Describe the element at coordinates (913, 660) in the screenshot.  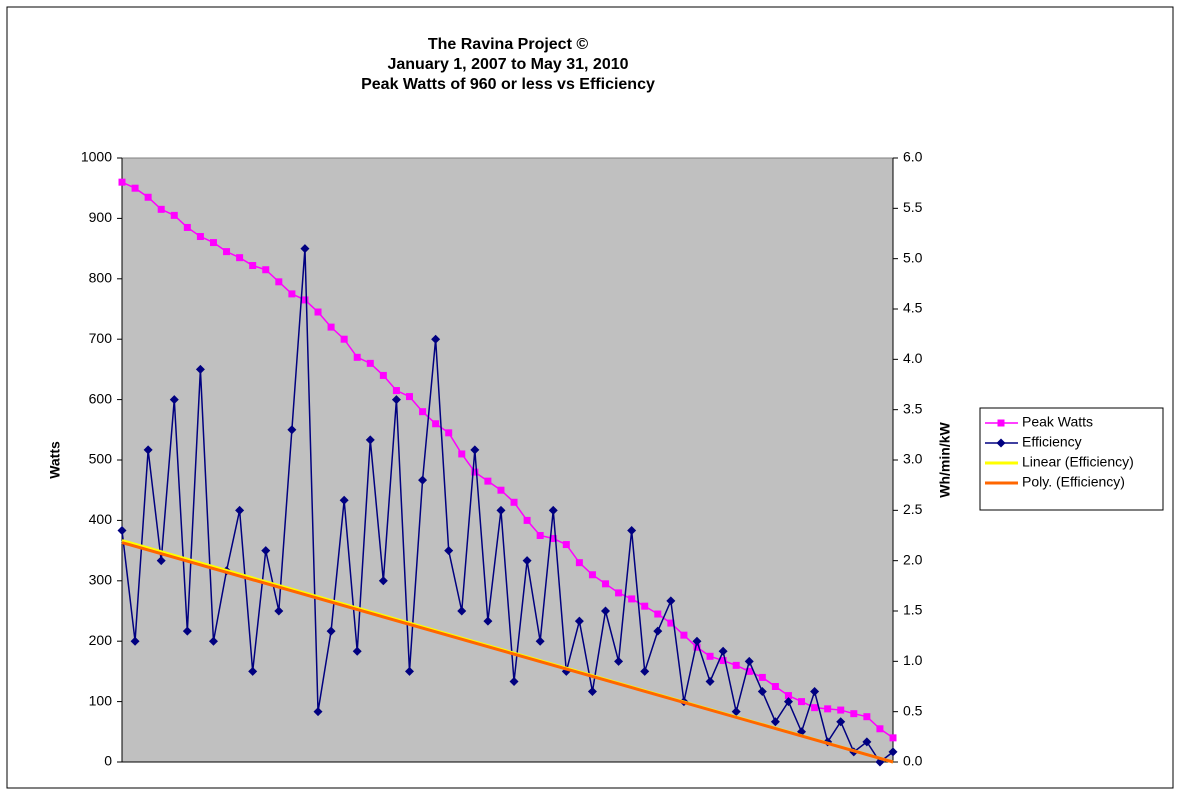
I see `y2-tick-label: 1.0` at that location.